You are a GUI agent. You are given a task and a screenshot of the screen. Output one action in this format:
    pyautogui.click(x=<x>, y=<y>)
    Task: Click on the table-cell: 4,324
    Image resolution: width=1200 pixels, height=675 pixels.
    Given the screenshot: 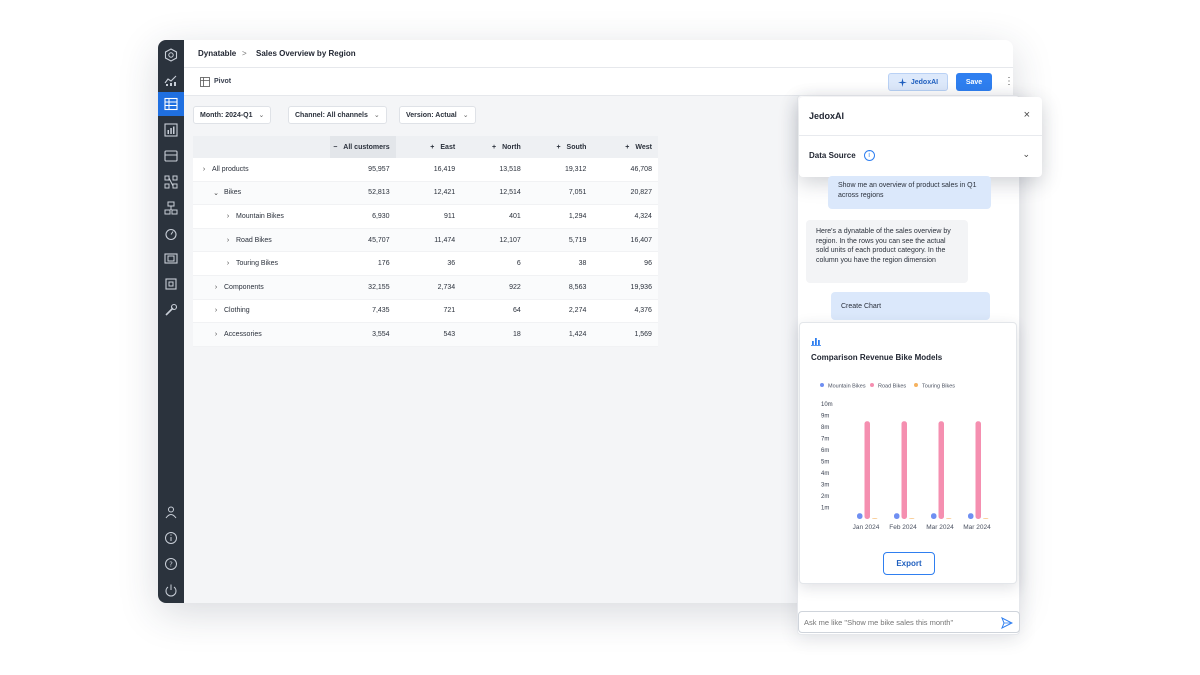 What is the action you would take?
    pyautogui.click(x=643, y=216)
    